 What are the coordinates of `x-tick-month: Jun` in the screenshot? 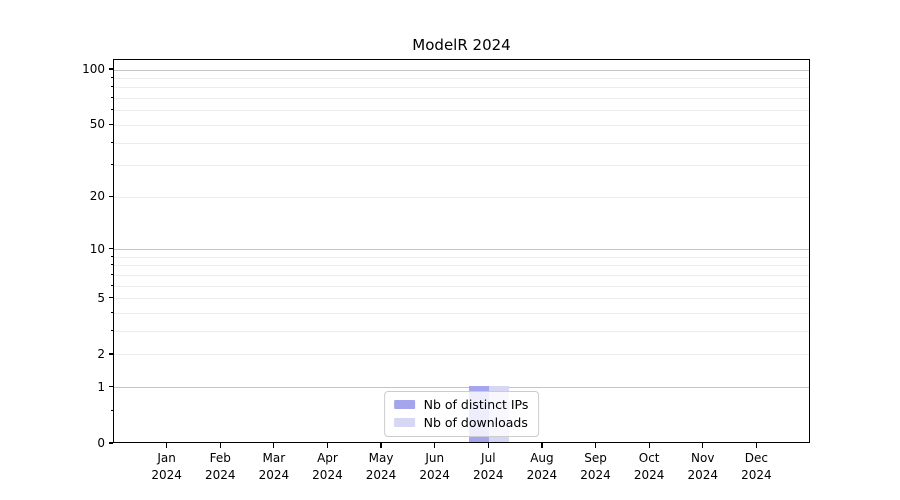 It's located at (435, 458).